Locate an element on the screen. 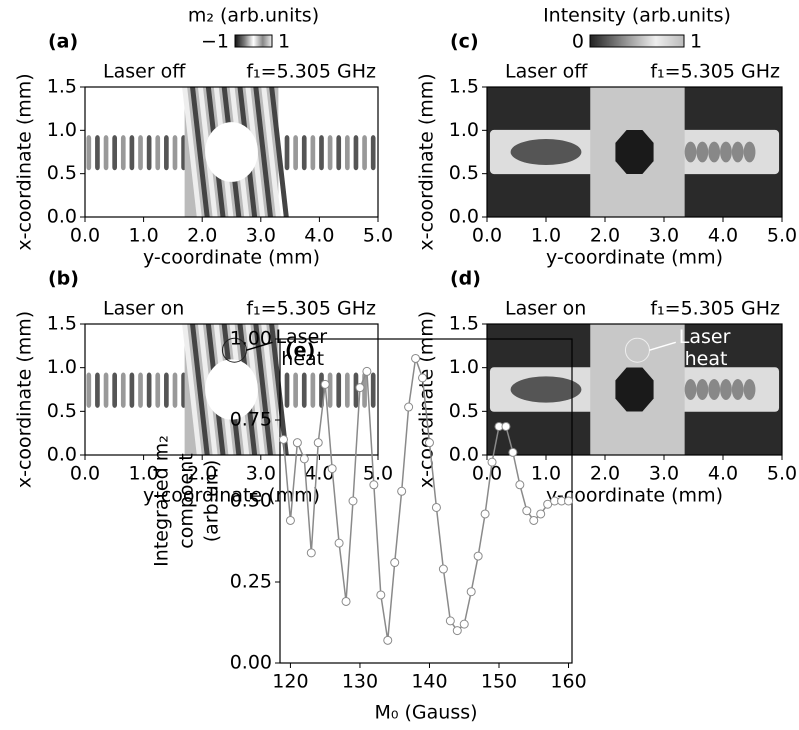  annotation: Laser off is located at coordinates (546, 72).